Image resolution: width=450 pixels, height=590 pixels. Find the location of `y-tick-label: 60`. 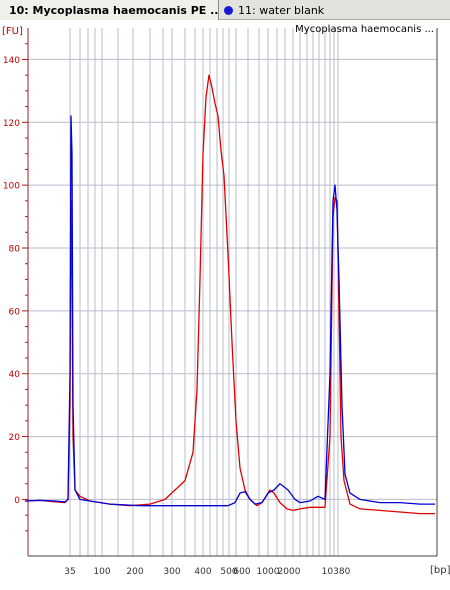

y-tick-label: 60 is located at coordinates (15, 312).